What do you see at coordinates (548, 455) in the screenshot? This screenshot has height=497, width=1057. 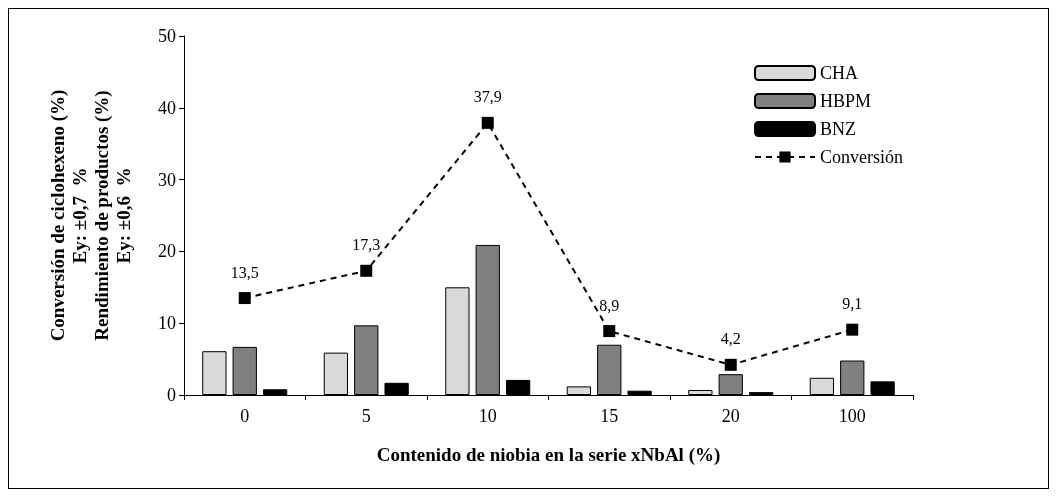 I see `x-axis-title: Contenido de niobia en la serie xNbAl (%)` at bounding box center [548, 455].